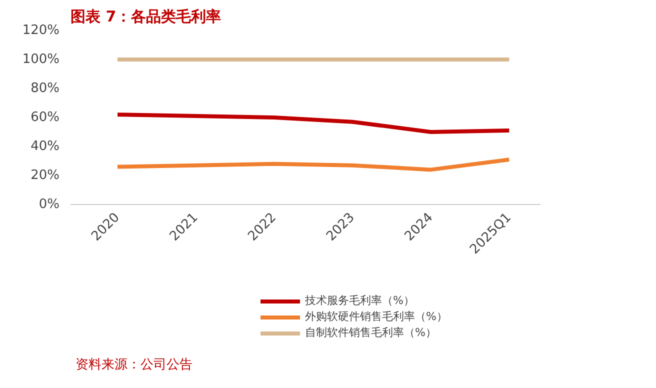  I want to click on chart-title: 图表 7：各品类毛利率, so click(146, 17).